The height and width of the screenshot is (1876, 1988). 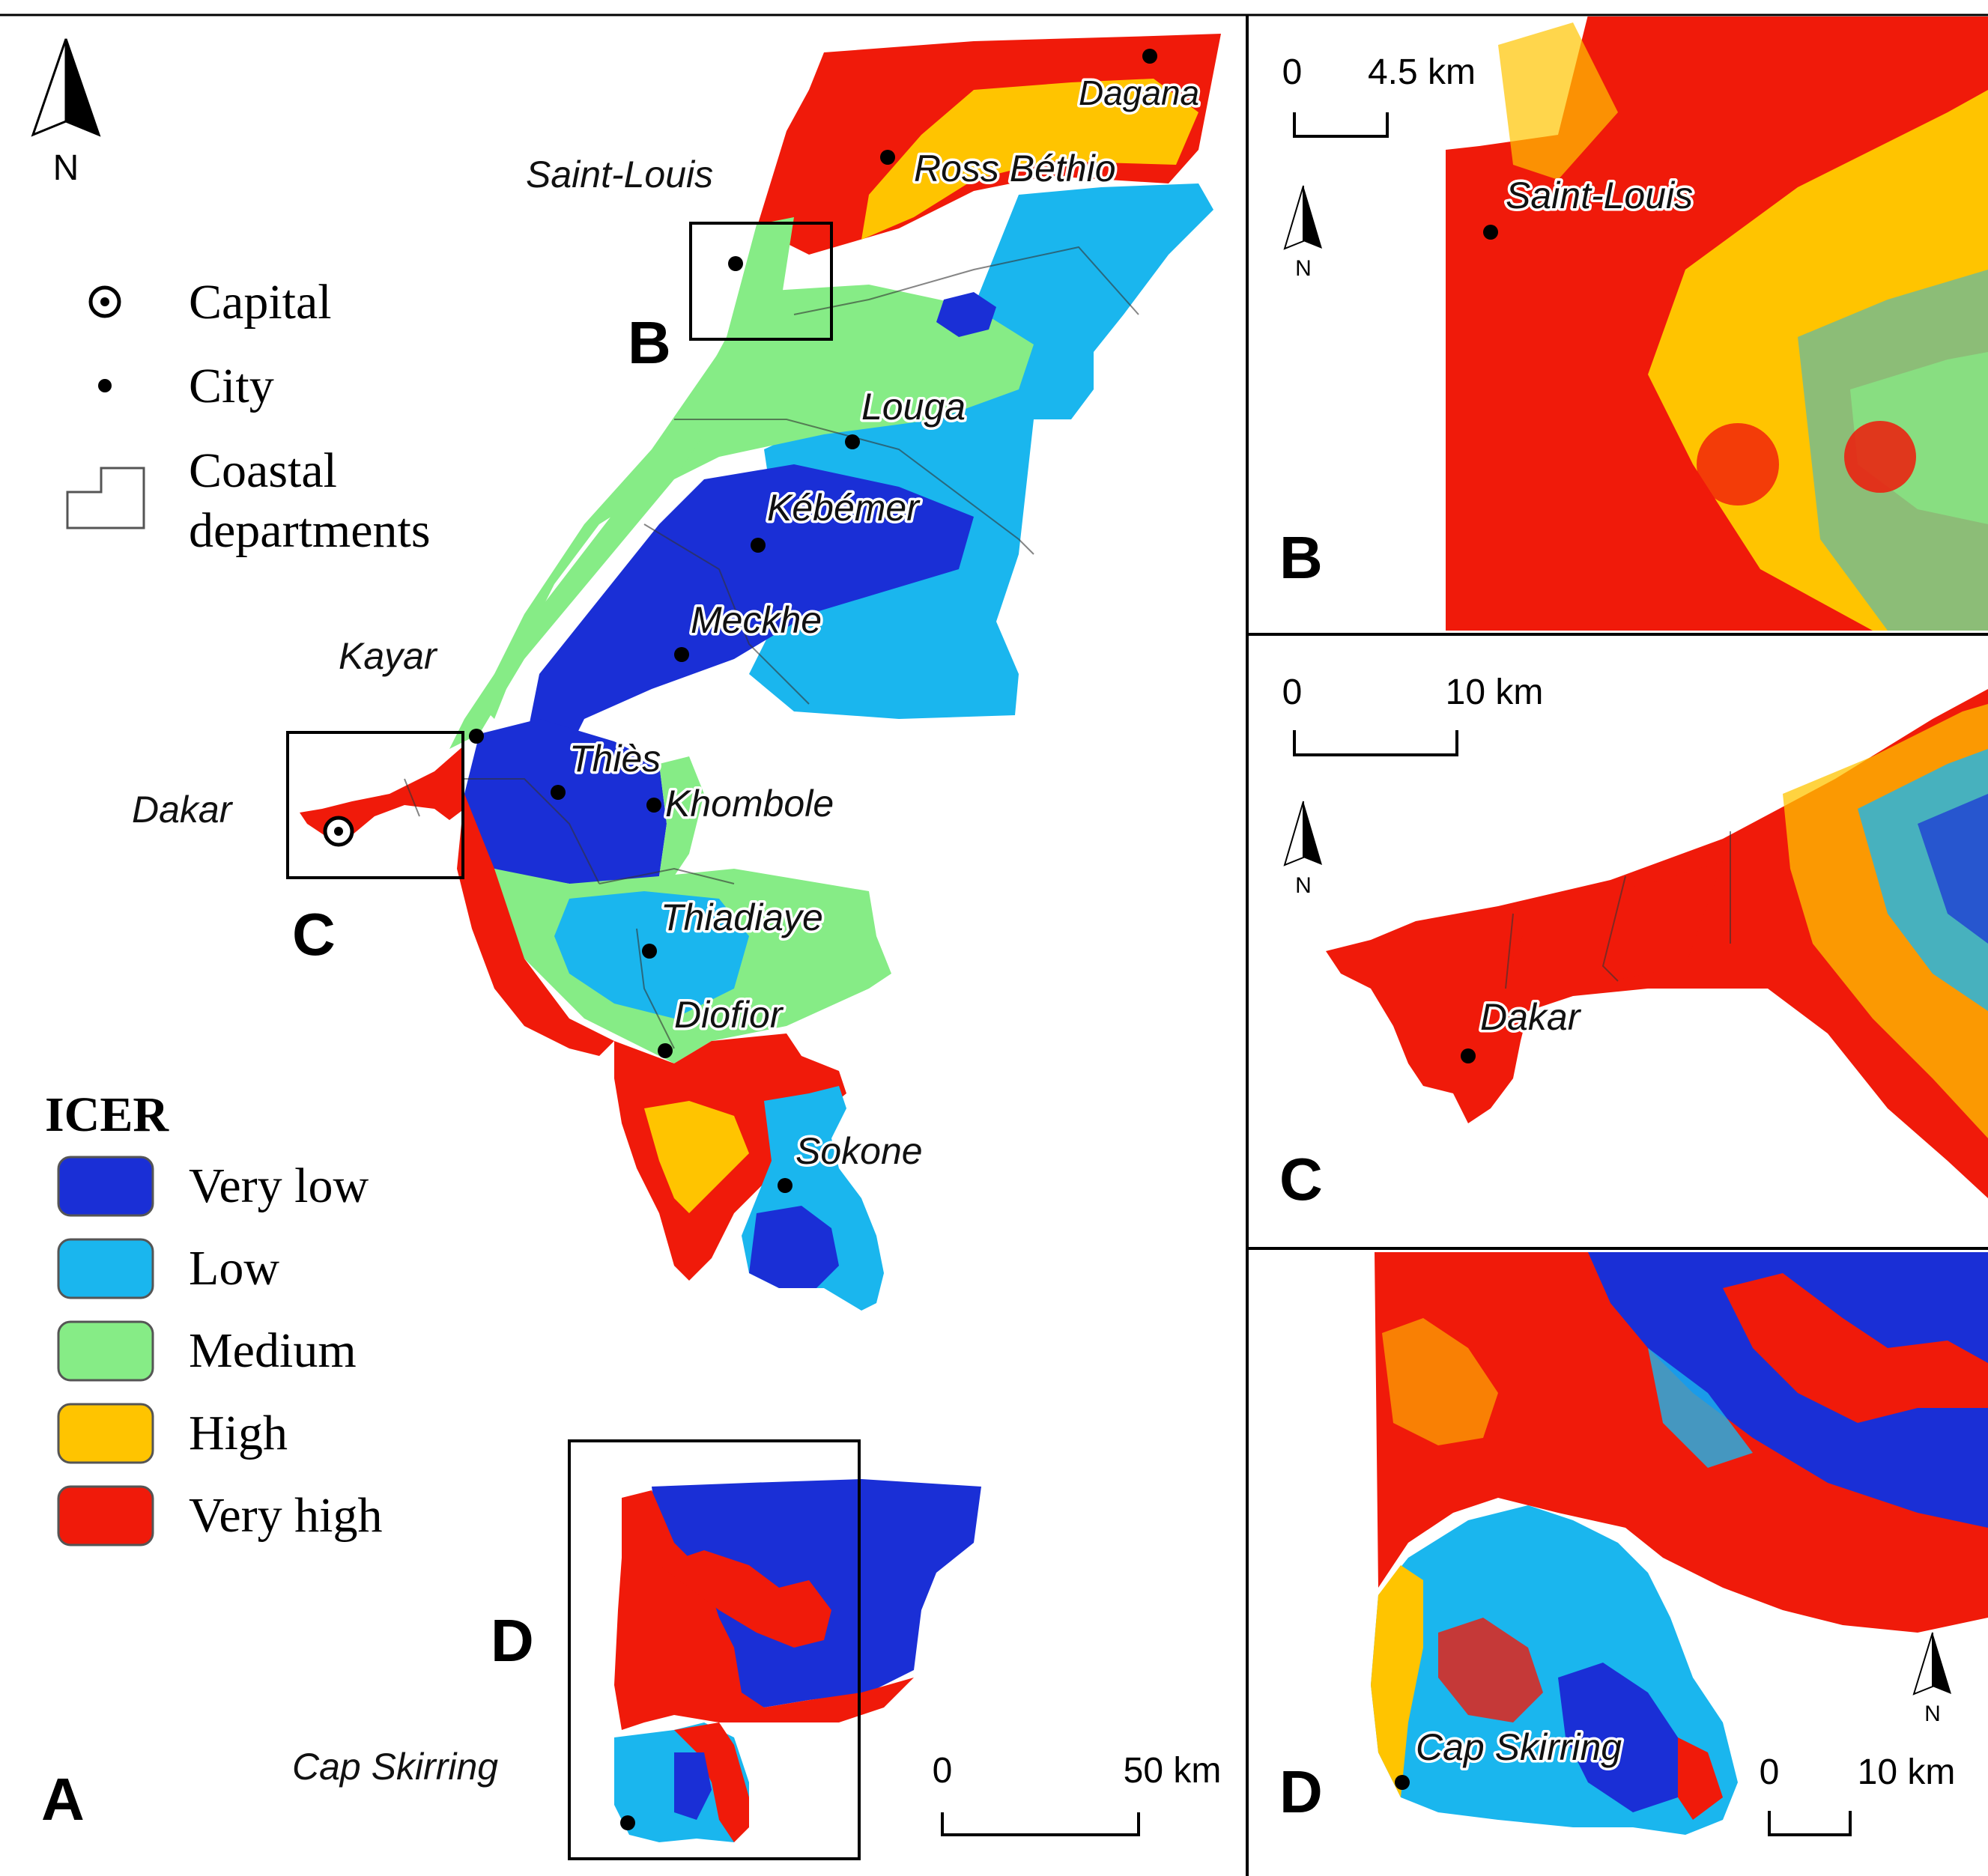 I want to click on label-meckhe: Meckhe, so click(x=756, y=620).